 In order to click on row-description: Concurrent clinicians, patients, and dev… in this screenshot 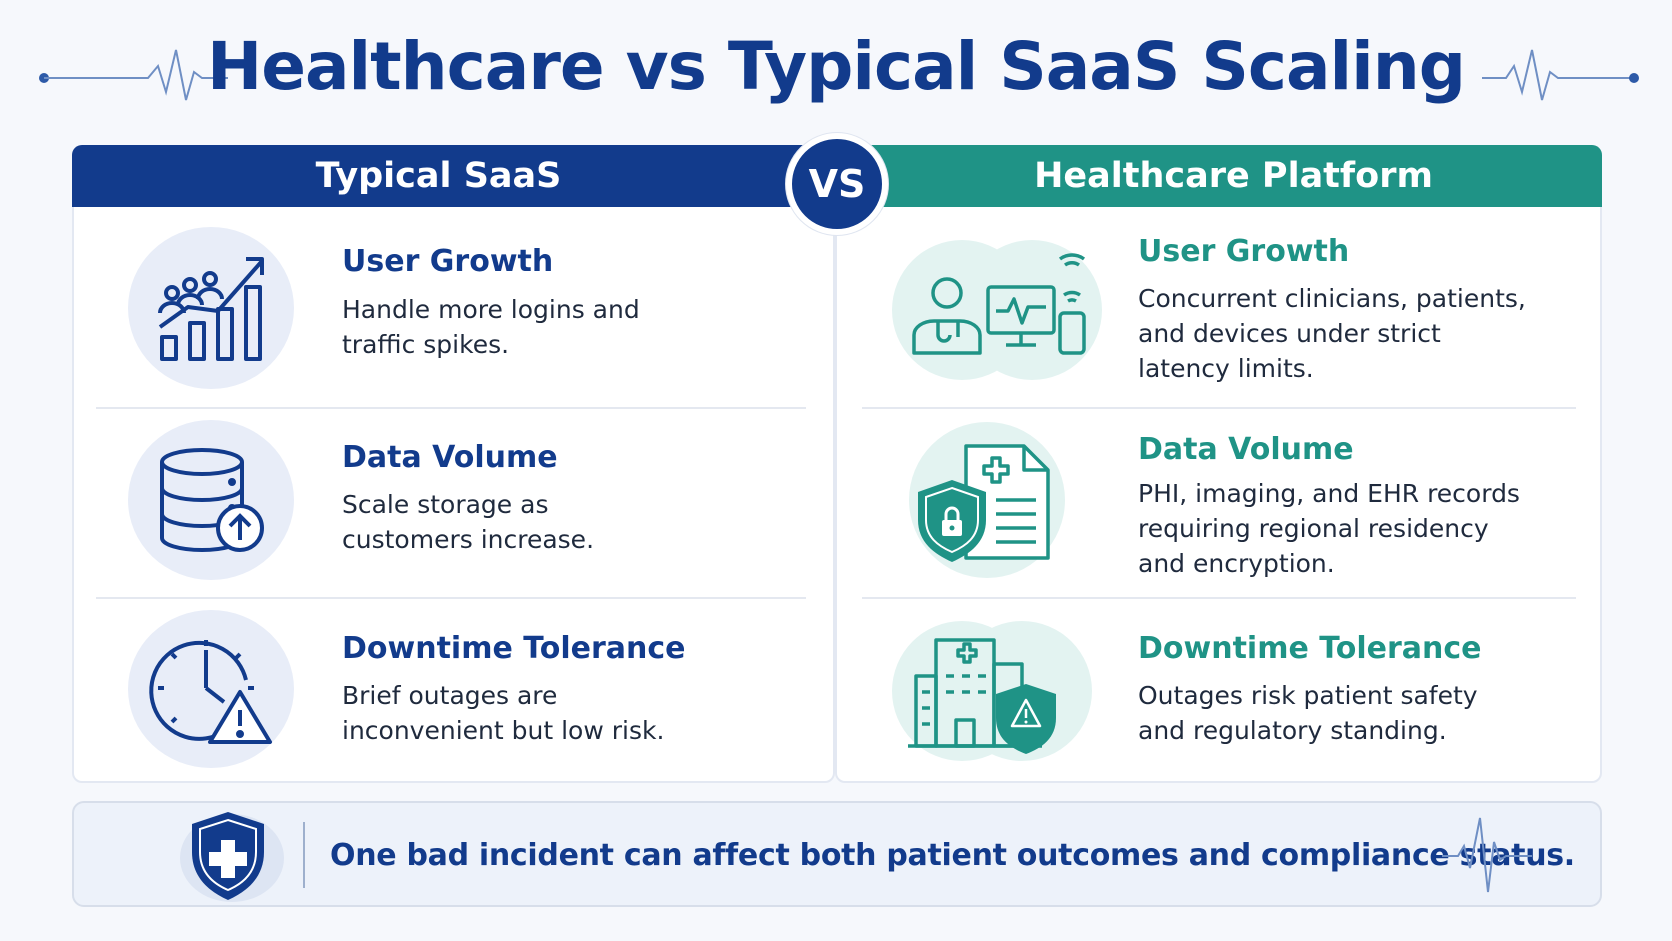, I will do `click(1332, 333)`.